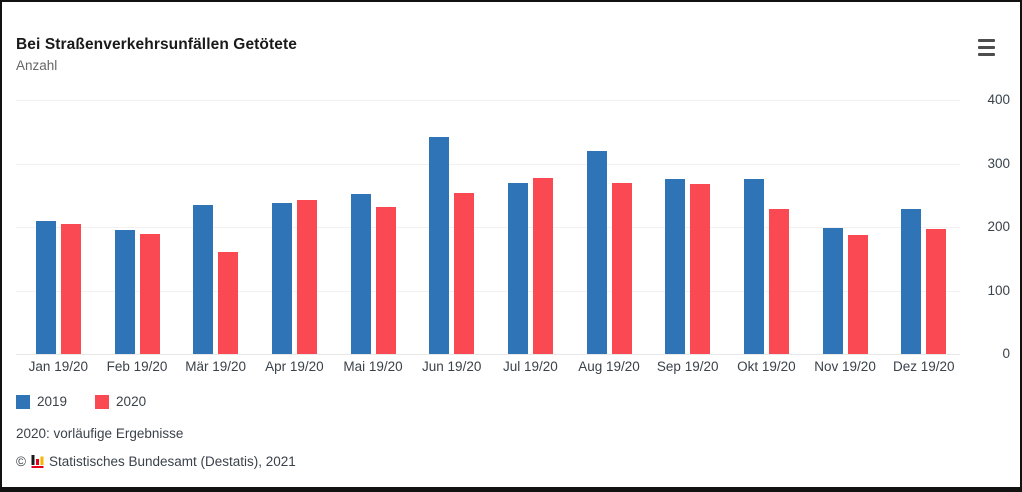  What do you see at coordinates (37, 461) in the screenshot?
I see `destatis-logo-icon` at bounding box center [37, 461].